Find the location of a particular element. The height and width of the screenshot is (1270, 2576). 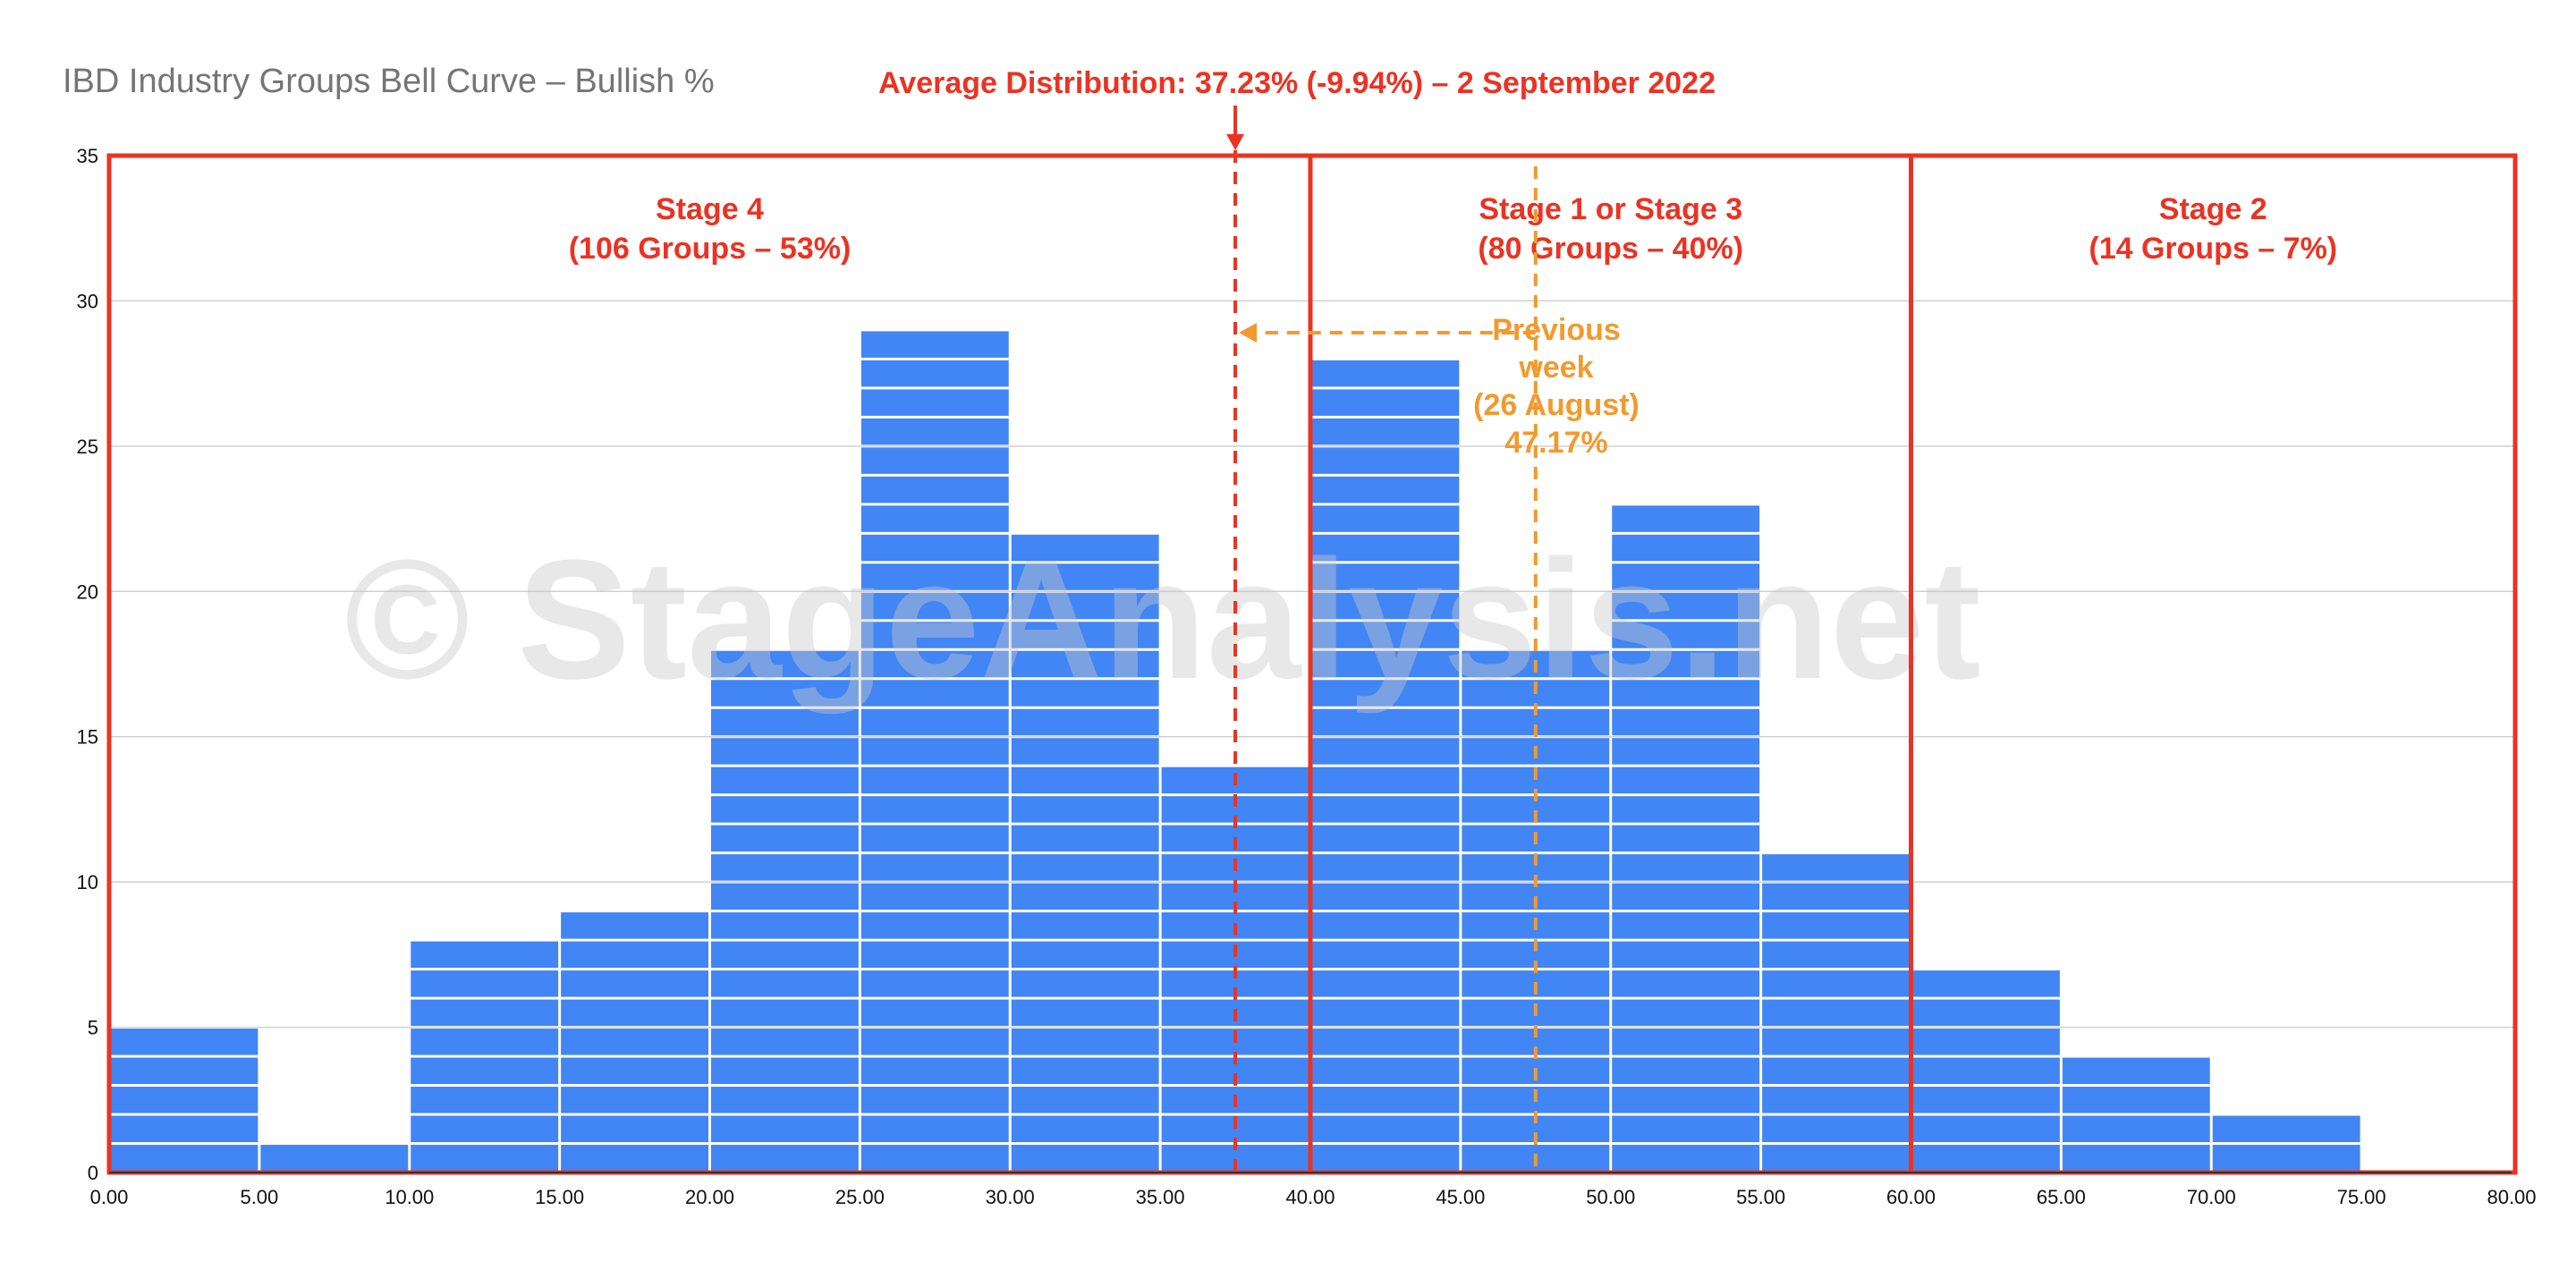

previous-week-label: Previous week(26 August) 47.17% is located at coordinates (1556, 387).